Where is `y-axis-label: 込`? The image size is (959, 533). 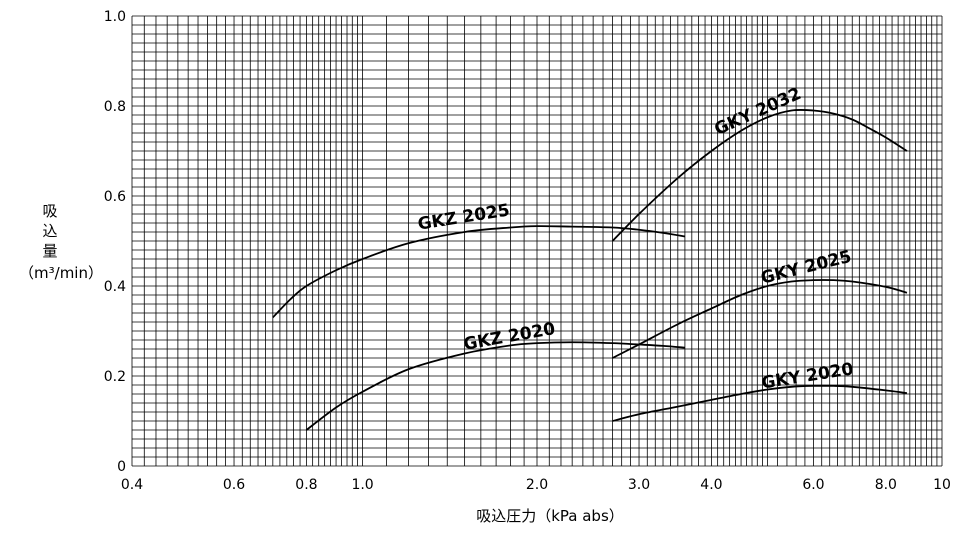
y-axis-label: 込 is located at coordinates (49, 231).